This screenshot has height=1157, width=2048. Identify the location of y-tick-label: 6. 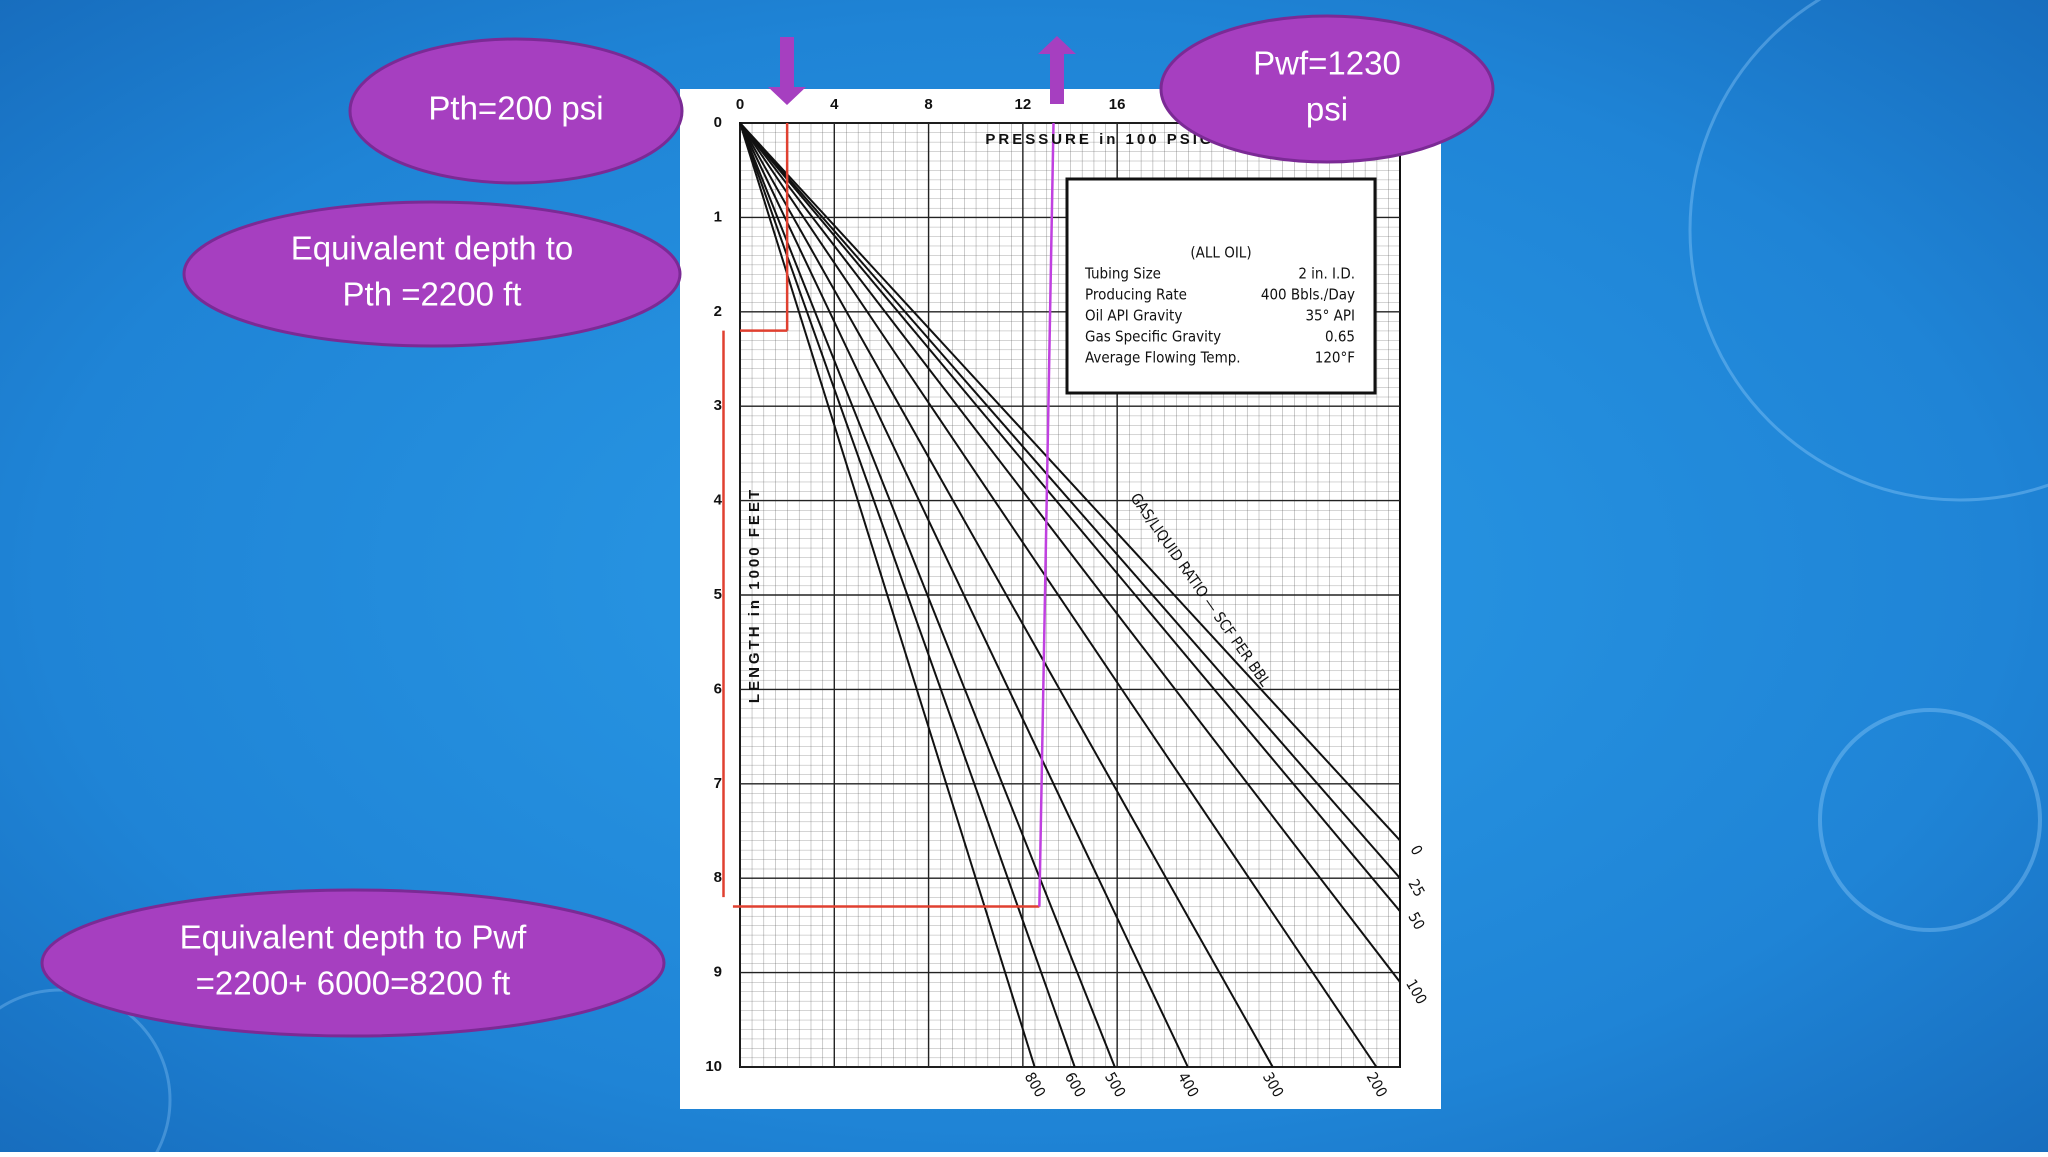
(718, 688).